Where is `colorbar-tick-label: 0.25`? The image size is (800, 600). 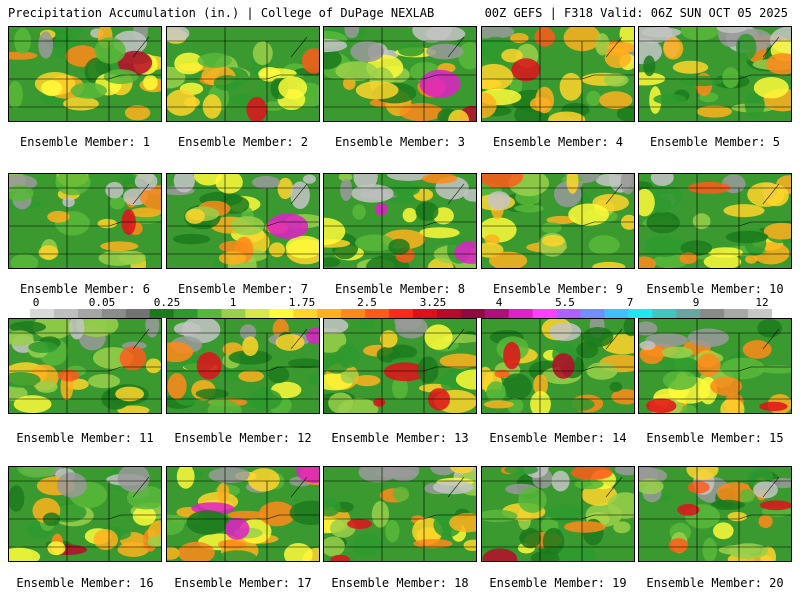 colorbar-tick-label: 0.25 is located at coordinates (167, 302).